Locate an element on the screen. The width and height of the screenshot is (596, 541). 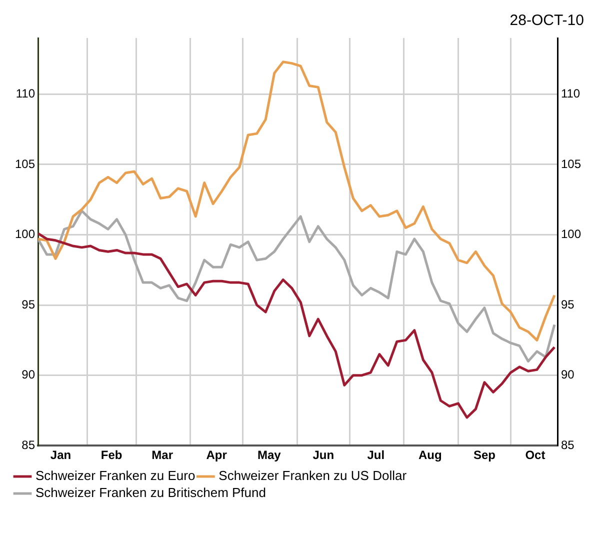
y2-tick-label: 105 is located at coordinates (571, 163).